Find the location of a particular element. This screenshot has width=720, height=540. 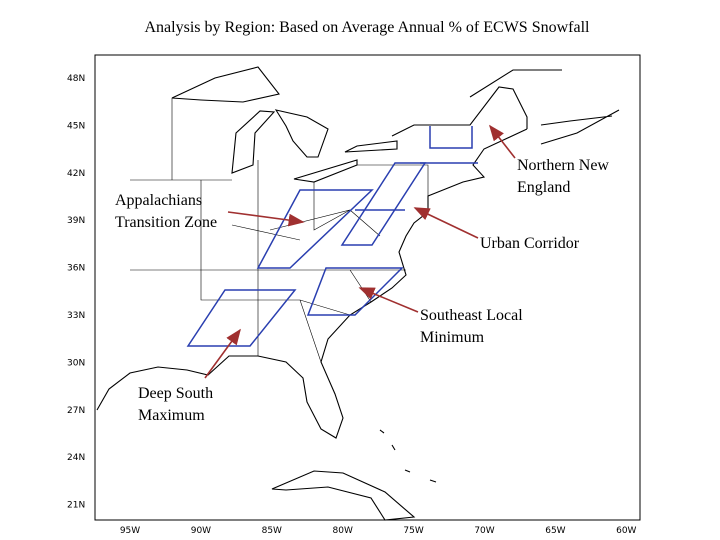

latitude-label: 24N is located at coordinates (76, 458).